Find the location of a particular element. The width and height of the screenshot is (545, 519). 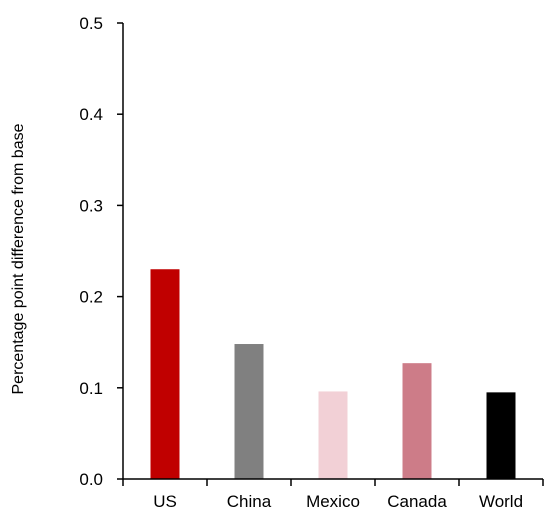

y-tick-label: 0.4 is located at coordinates (91, 114).